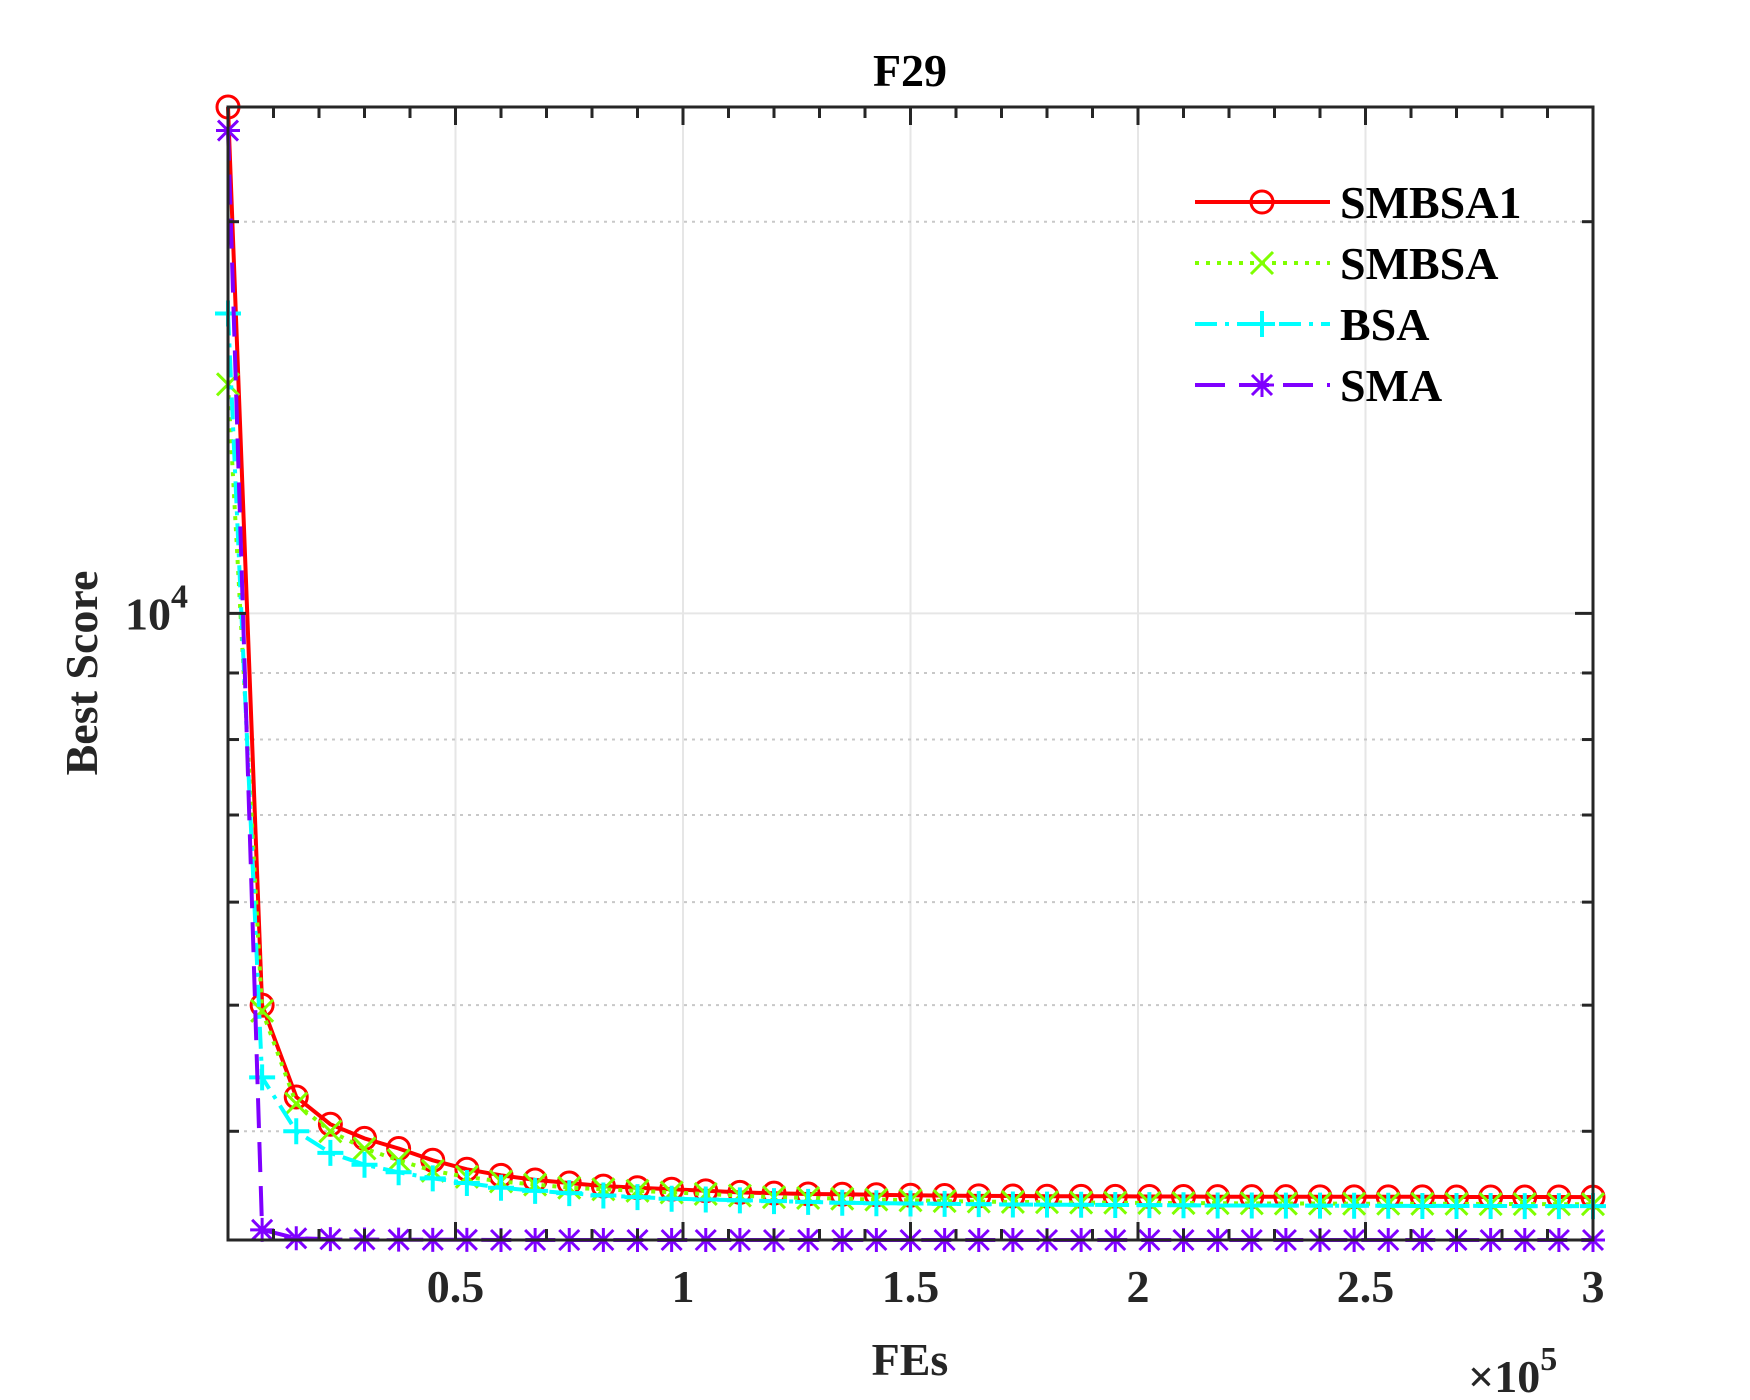 The image size is (1750, 1400). I want to click on legend-label: BSA, so click(1384, 324).